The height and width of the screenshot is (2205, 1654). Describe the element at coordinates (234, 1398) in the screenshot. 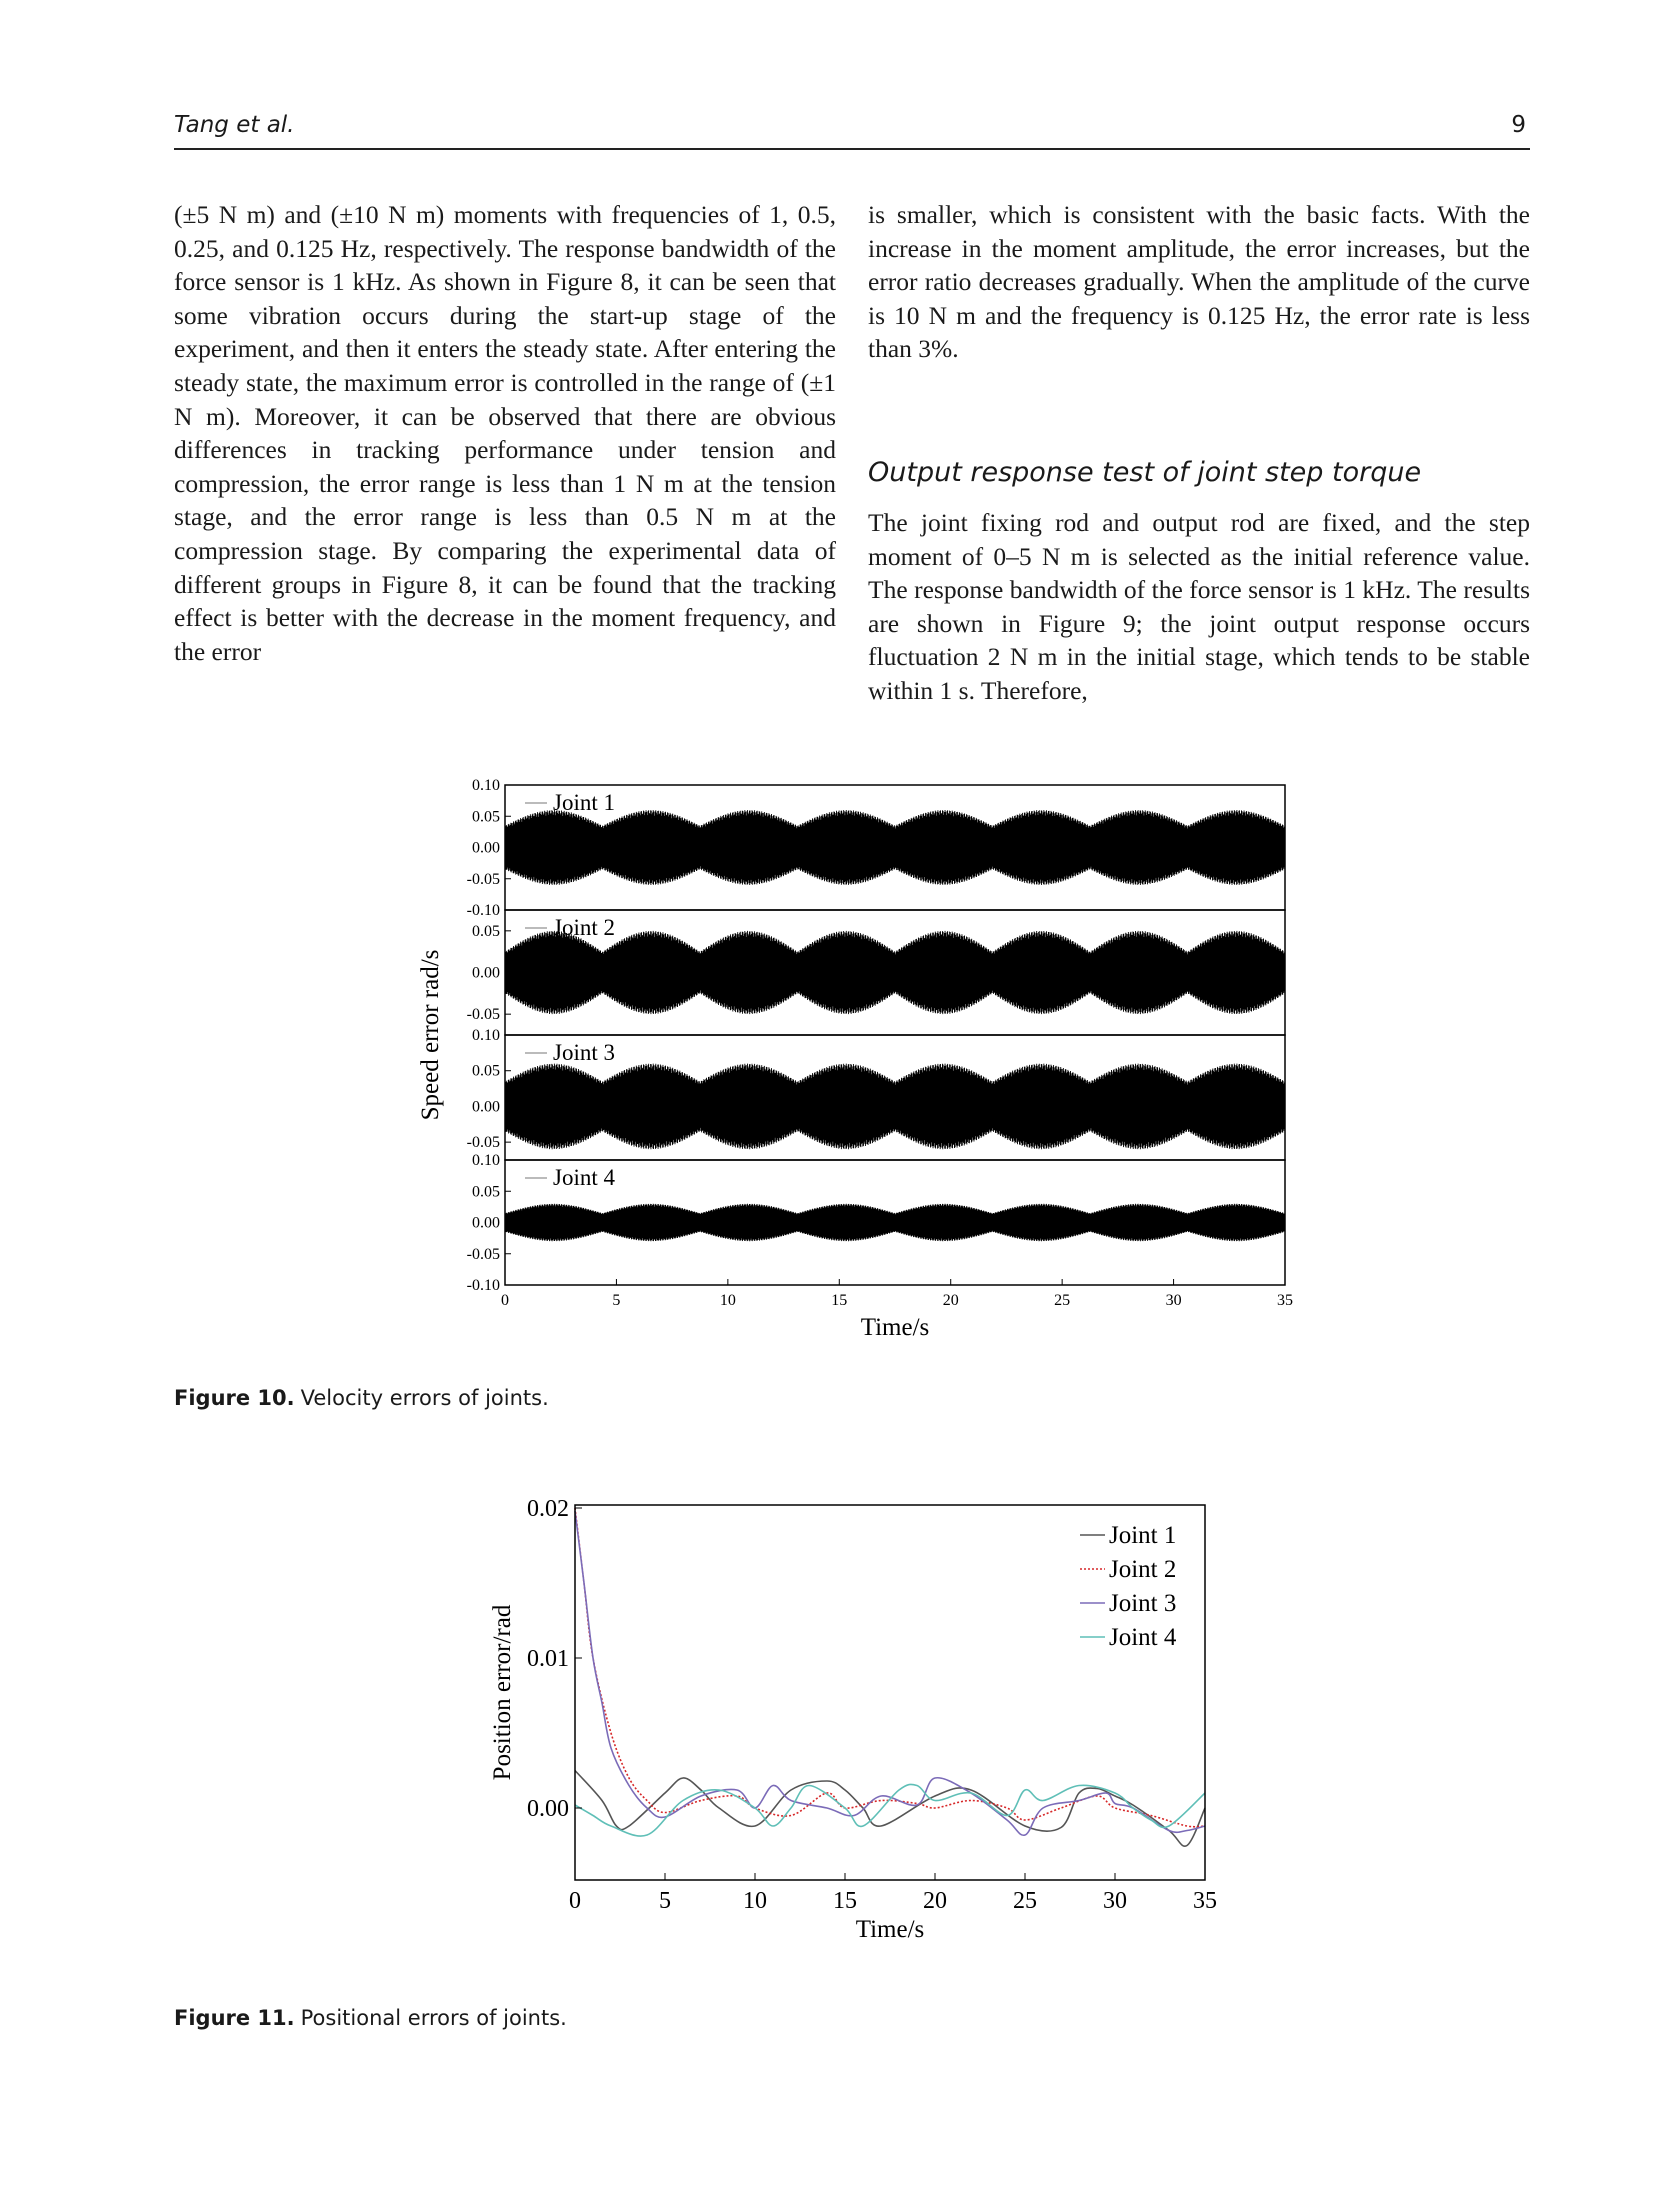

I see `figure-10-label: Figure 10.` at that location.